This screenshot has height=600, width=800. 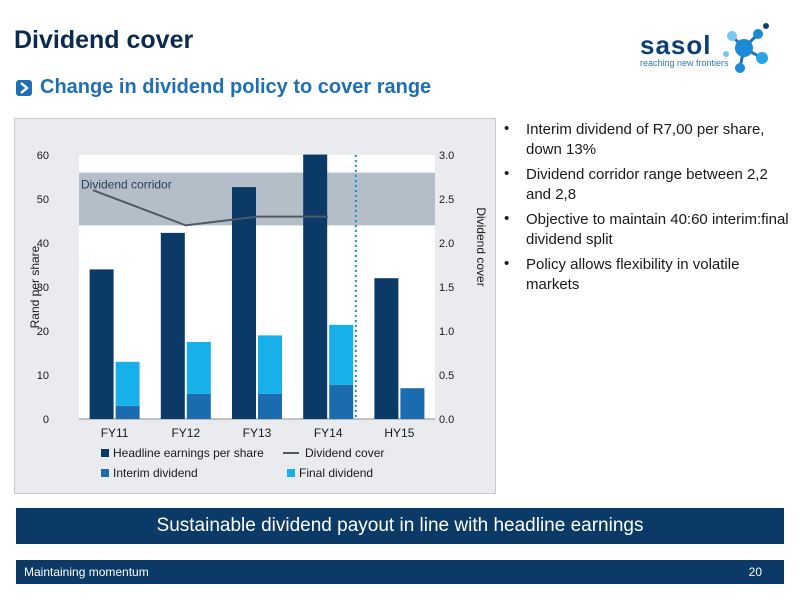 What do you see at coordinates (446, 200) in the screenshot?
I see `y2-tick-label: 2.5` at bounding box center [446, 200].